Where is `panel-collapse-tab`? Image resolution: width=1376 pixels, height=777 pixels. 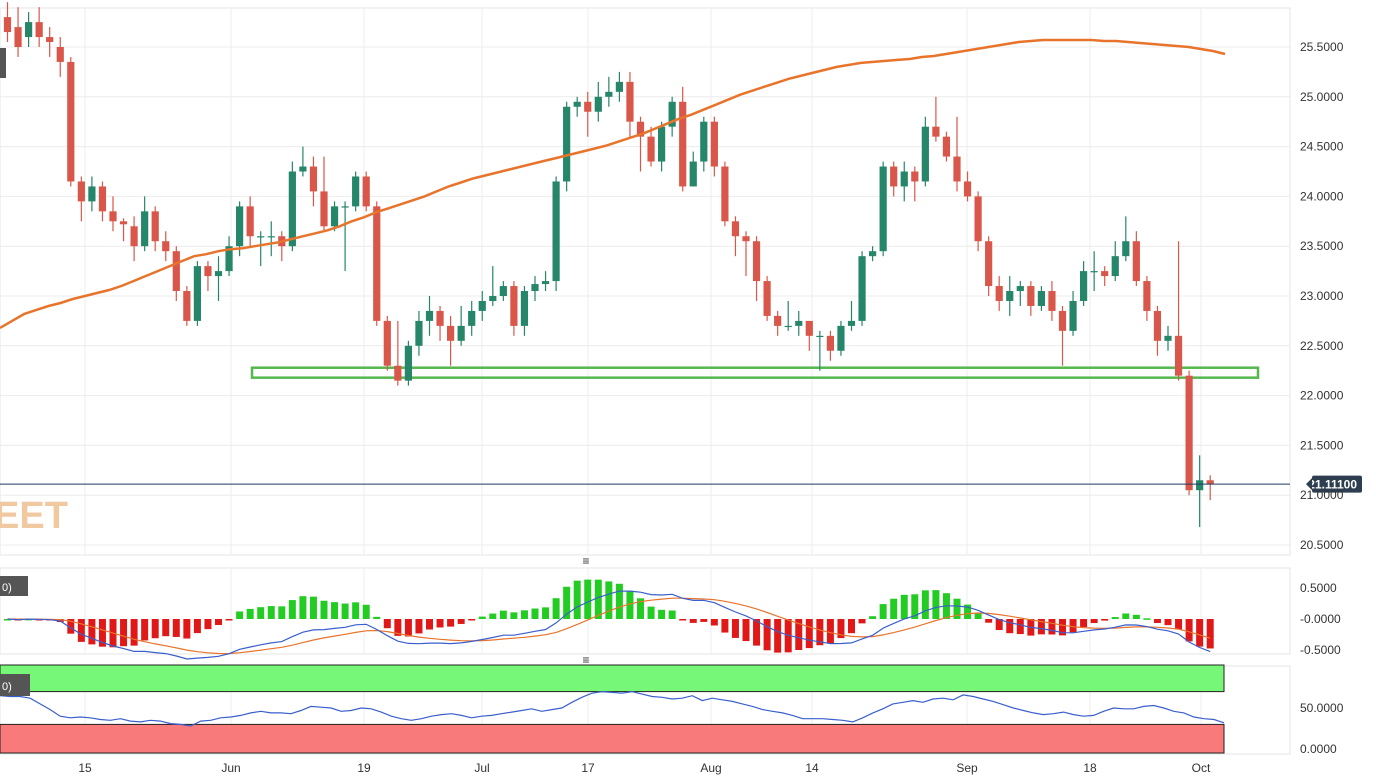 panel-collapse-tab is located at coordinates (3, 63).